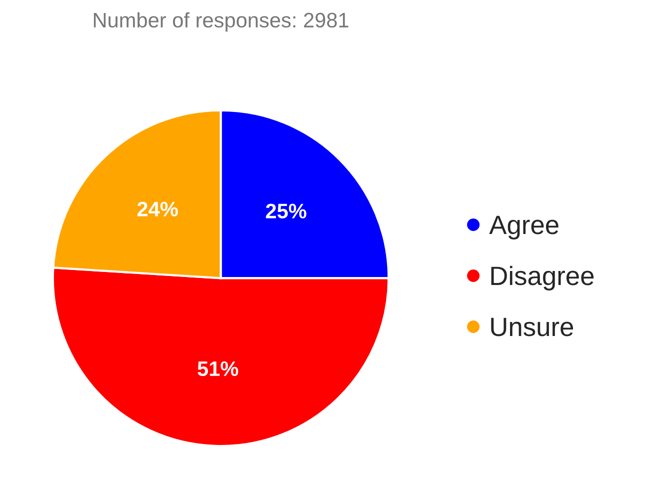 This screenshot has width=669, height=488. What do you see at coordinates (157, 209) in the screenshot?
I see `data-label: 24%` at bounding box center [157, 209].